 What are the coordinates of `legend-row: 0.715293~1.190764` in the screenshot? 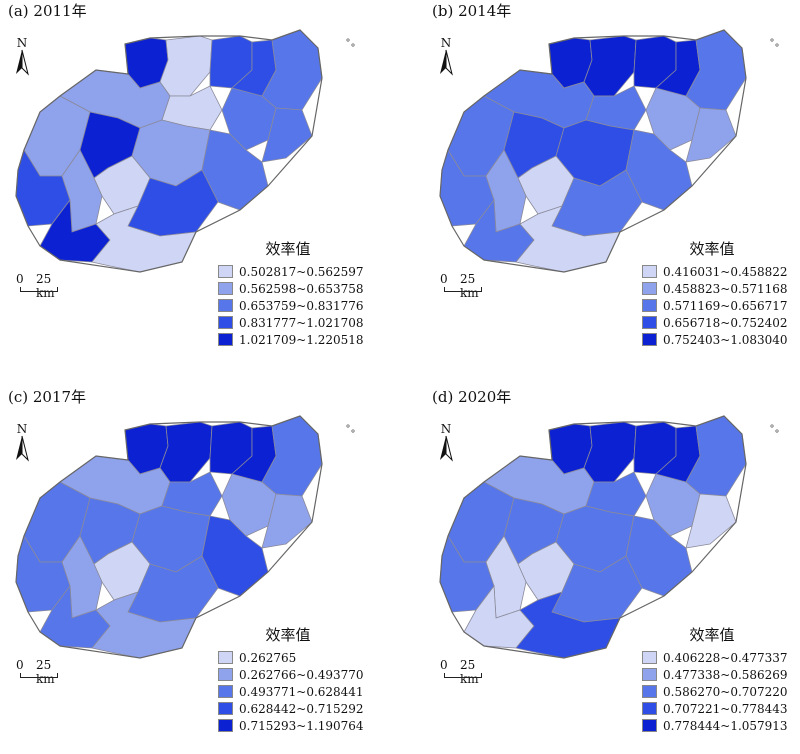 It's located at (303, 725).